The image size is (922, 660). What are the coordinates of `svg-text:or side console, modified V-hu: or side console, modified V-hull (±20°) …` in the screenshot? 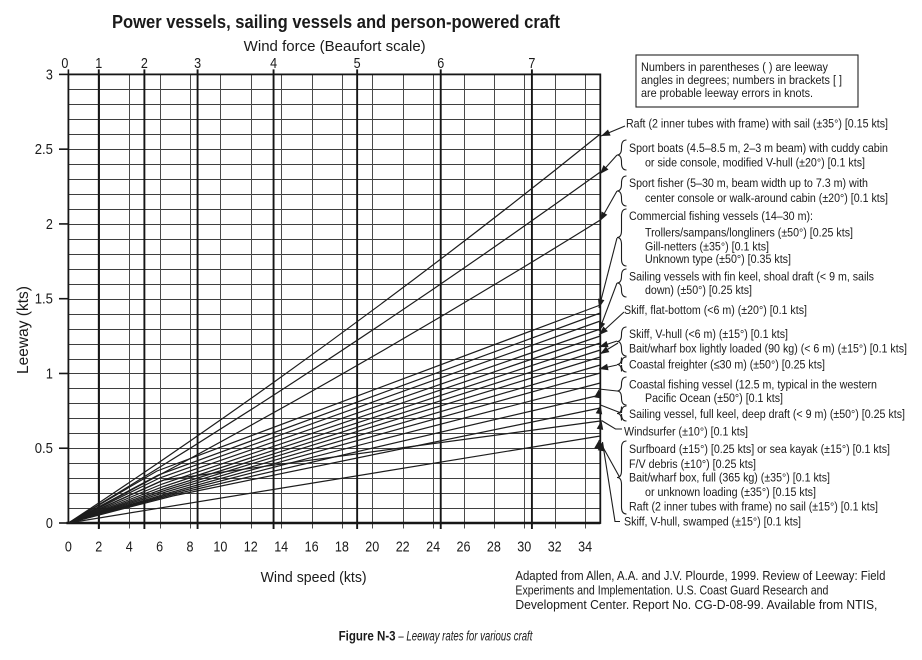 It's located at (755, 162).